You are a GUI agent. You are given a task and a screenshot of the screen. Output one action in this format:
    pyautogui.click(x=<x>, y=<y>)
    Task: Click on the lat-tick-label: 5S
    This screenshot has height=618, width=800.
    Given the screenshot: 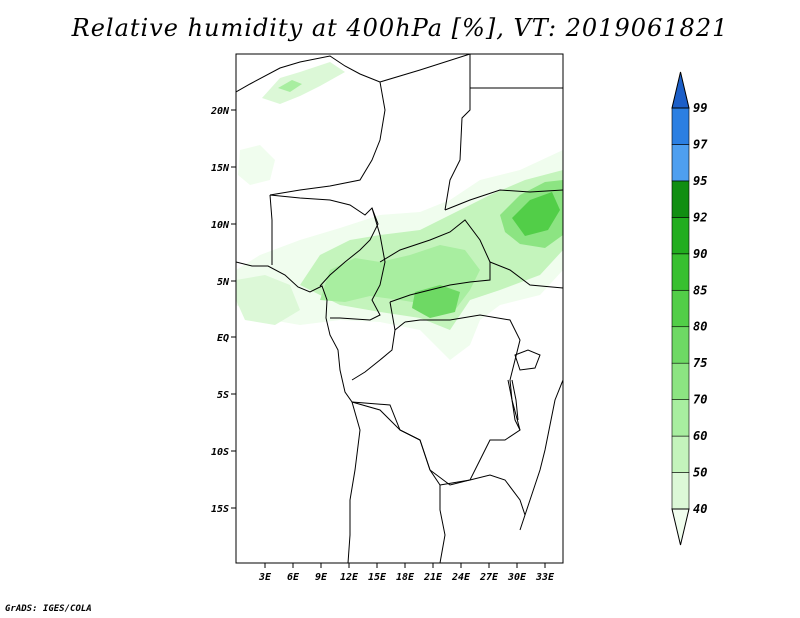 What is the action you would take?
    pyautogui.click(x=223, y=395)
    